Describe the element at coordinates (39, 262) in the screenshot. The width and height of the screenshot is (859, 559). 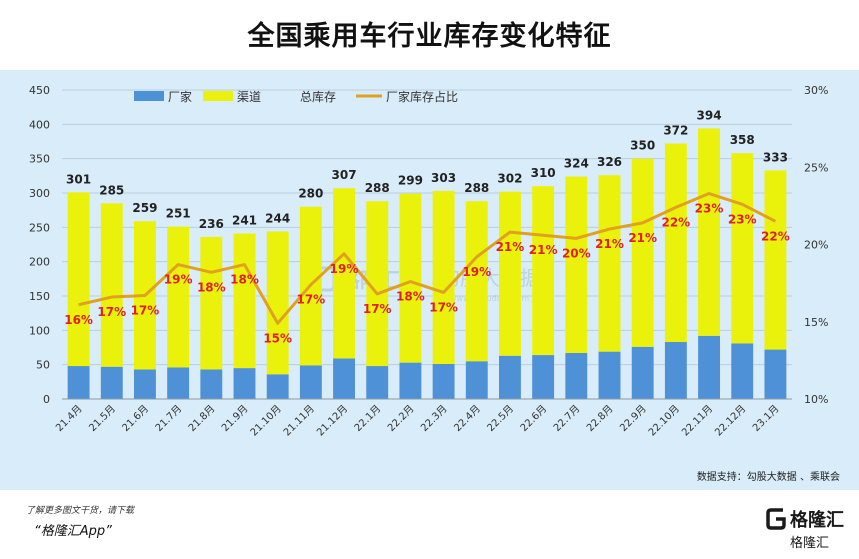
I see `y-left-tick-label: 200` at that location.